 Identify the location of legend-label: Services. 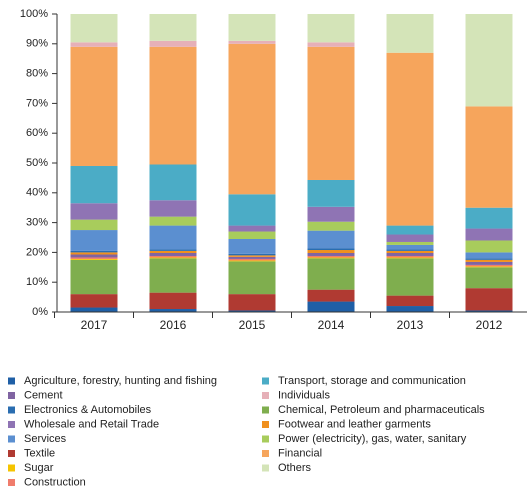
(45, 439).